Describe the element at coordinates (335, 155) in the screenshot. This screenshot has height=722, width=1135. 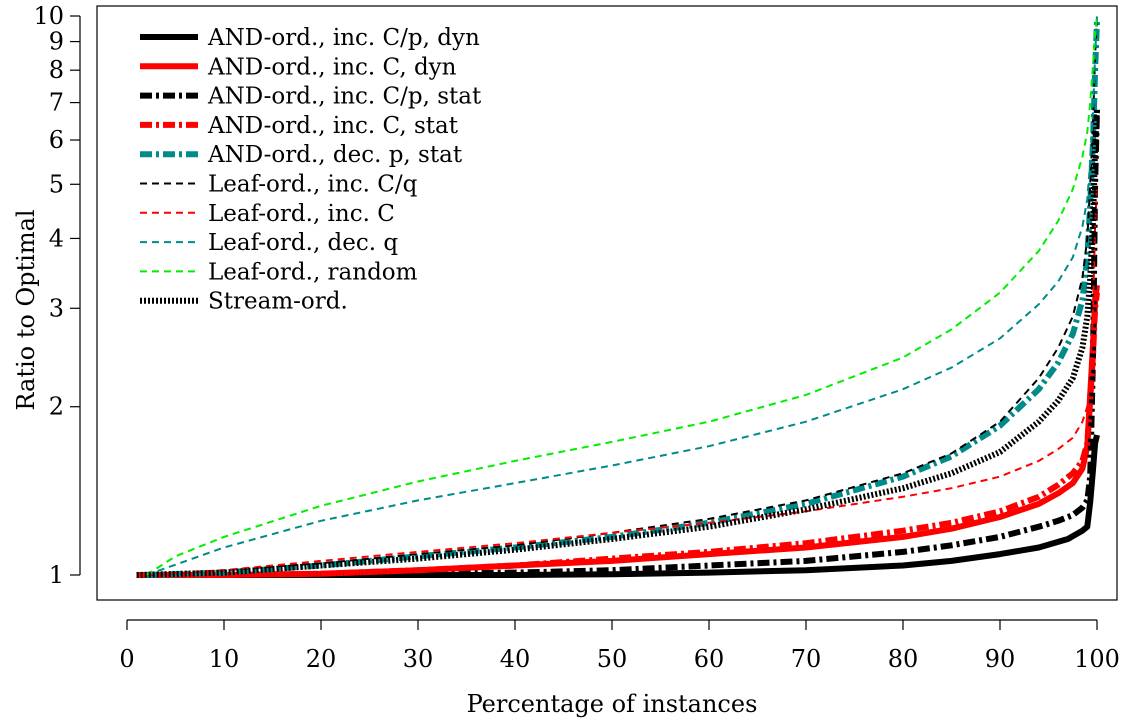
I see `legend-label-4: AND-ord., dec. p, stat` at that location.